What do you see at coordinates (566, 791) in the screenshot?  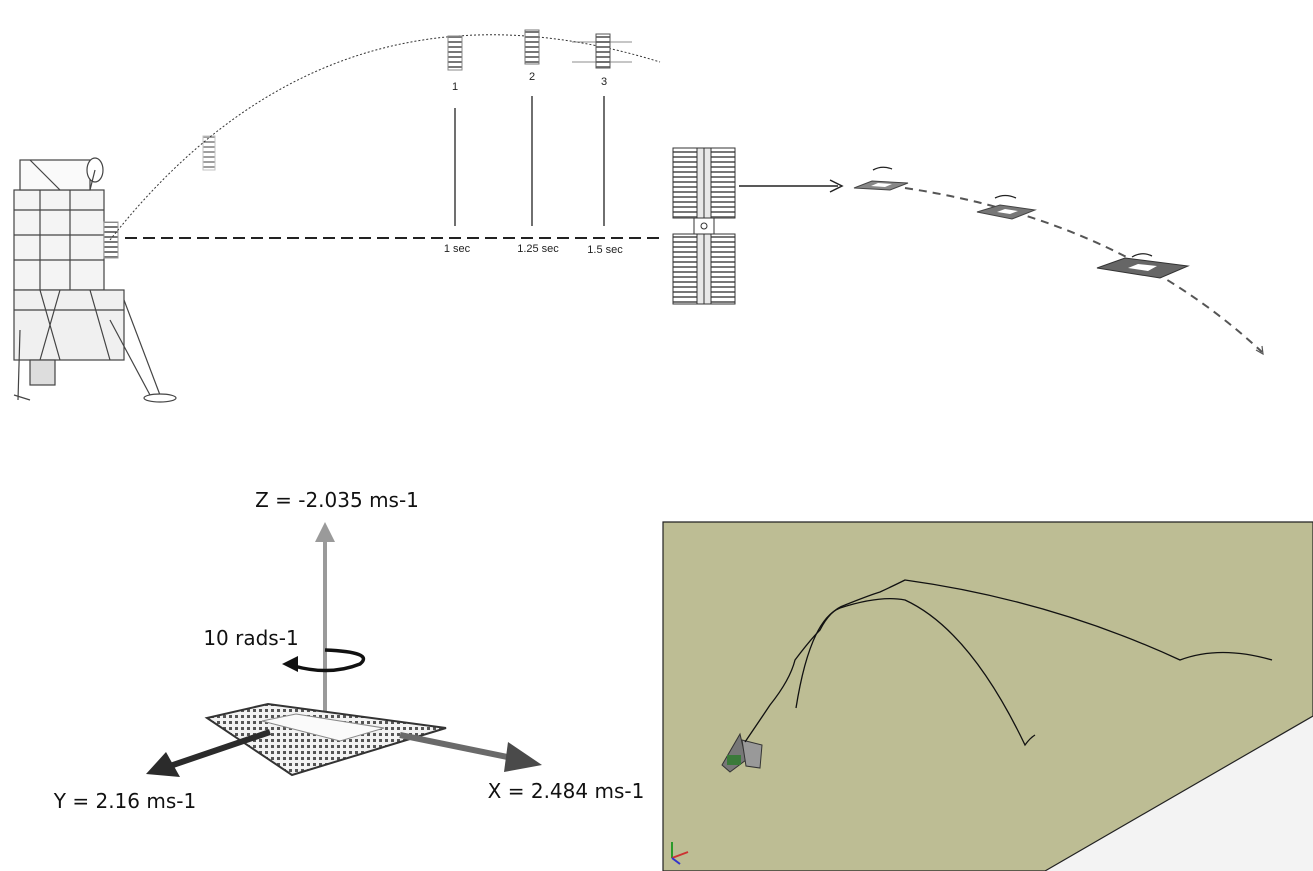 I see `x-axis-label: X = 2.484 ms-1` at bounding box center [566, 791].